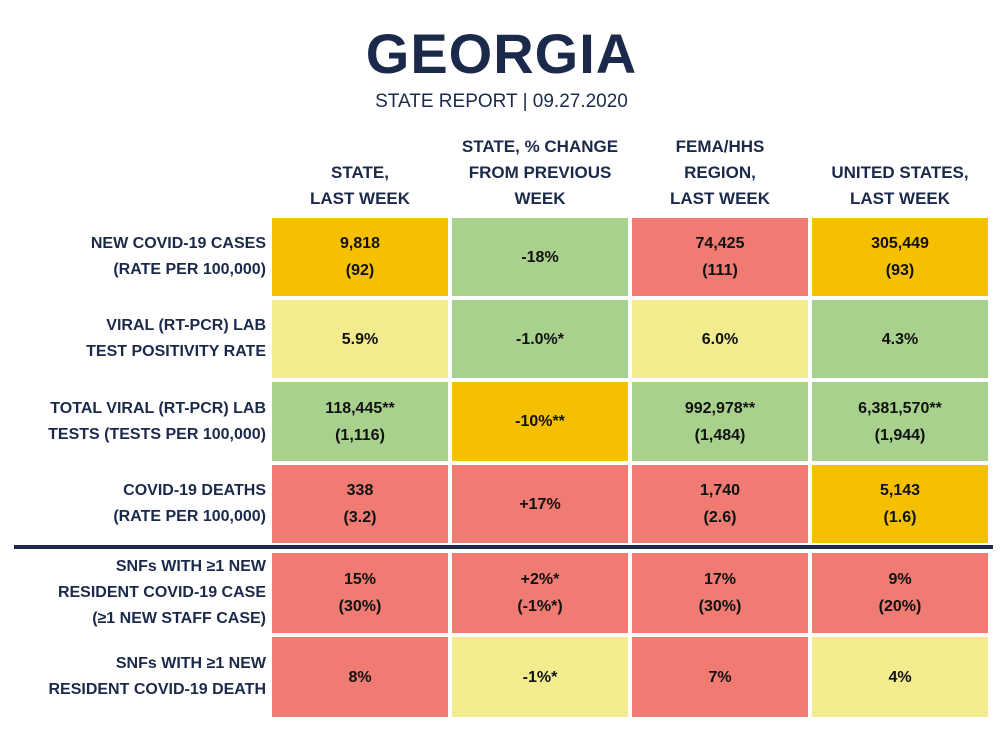 The image size is (1003, 729). I want to click on table-cell: 4%, so click(900, 677).